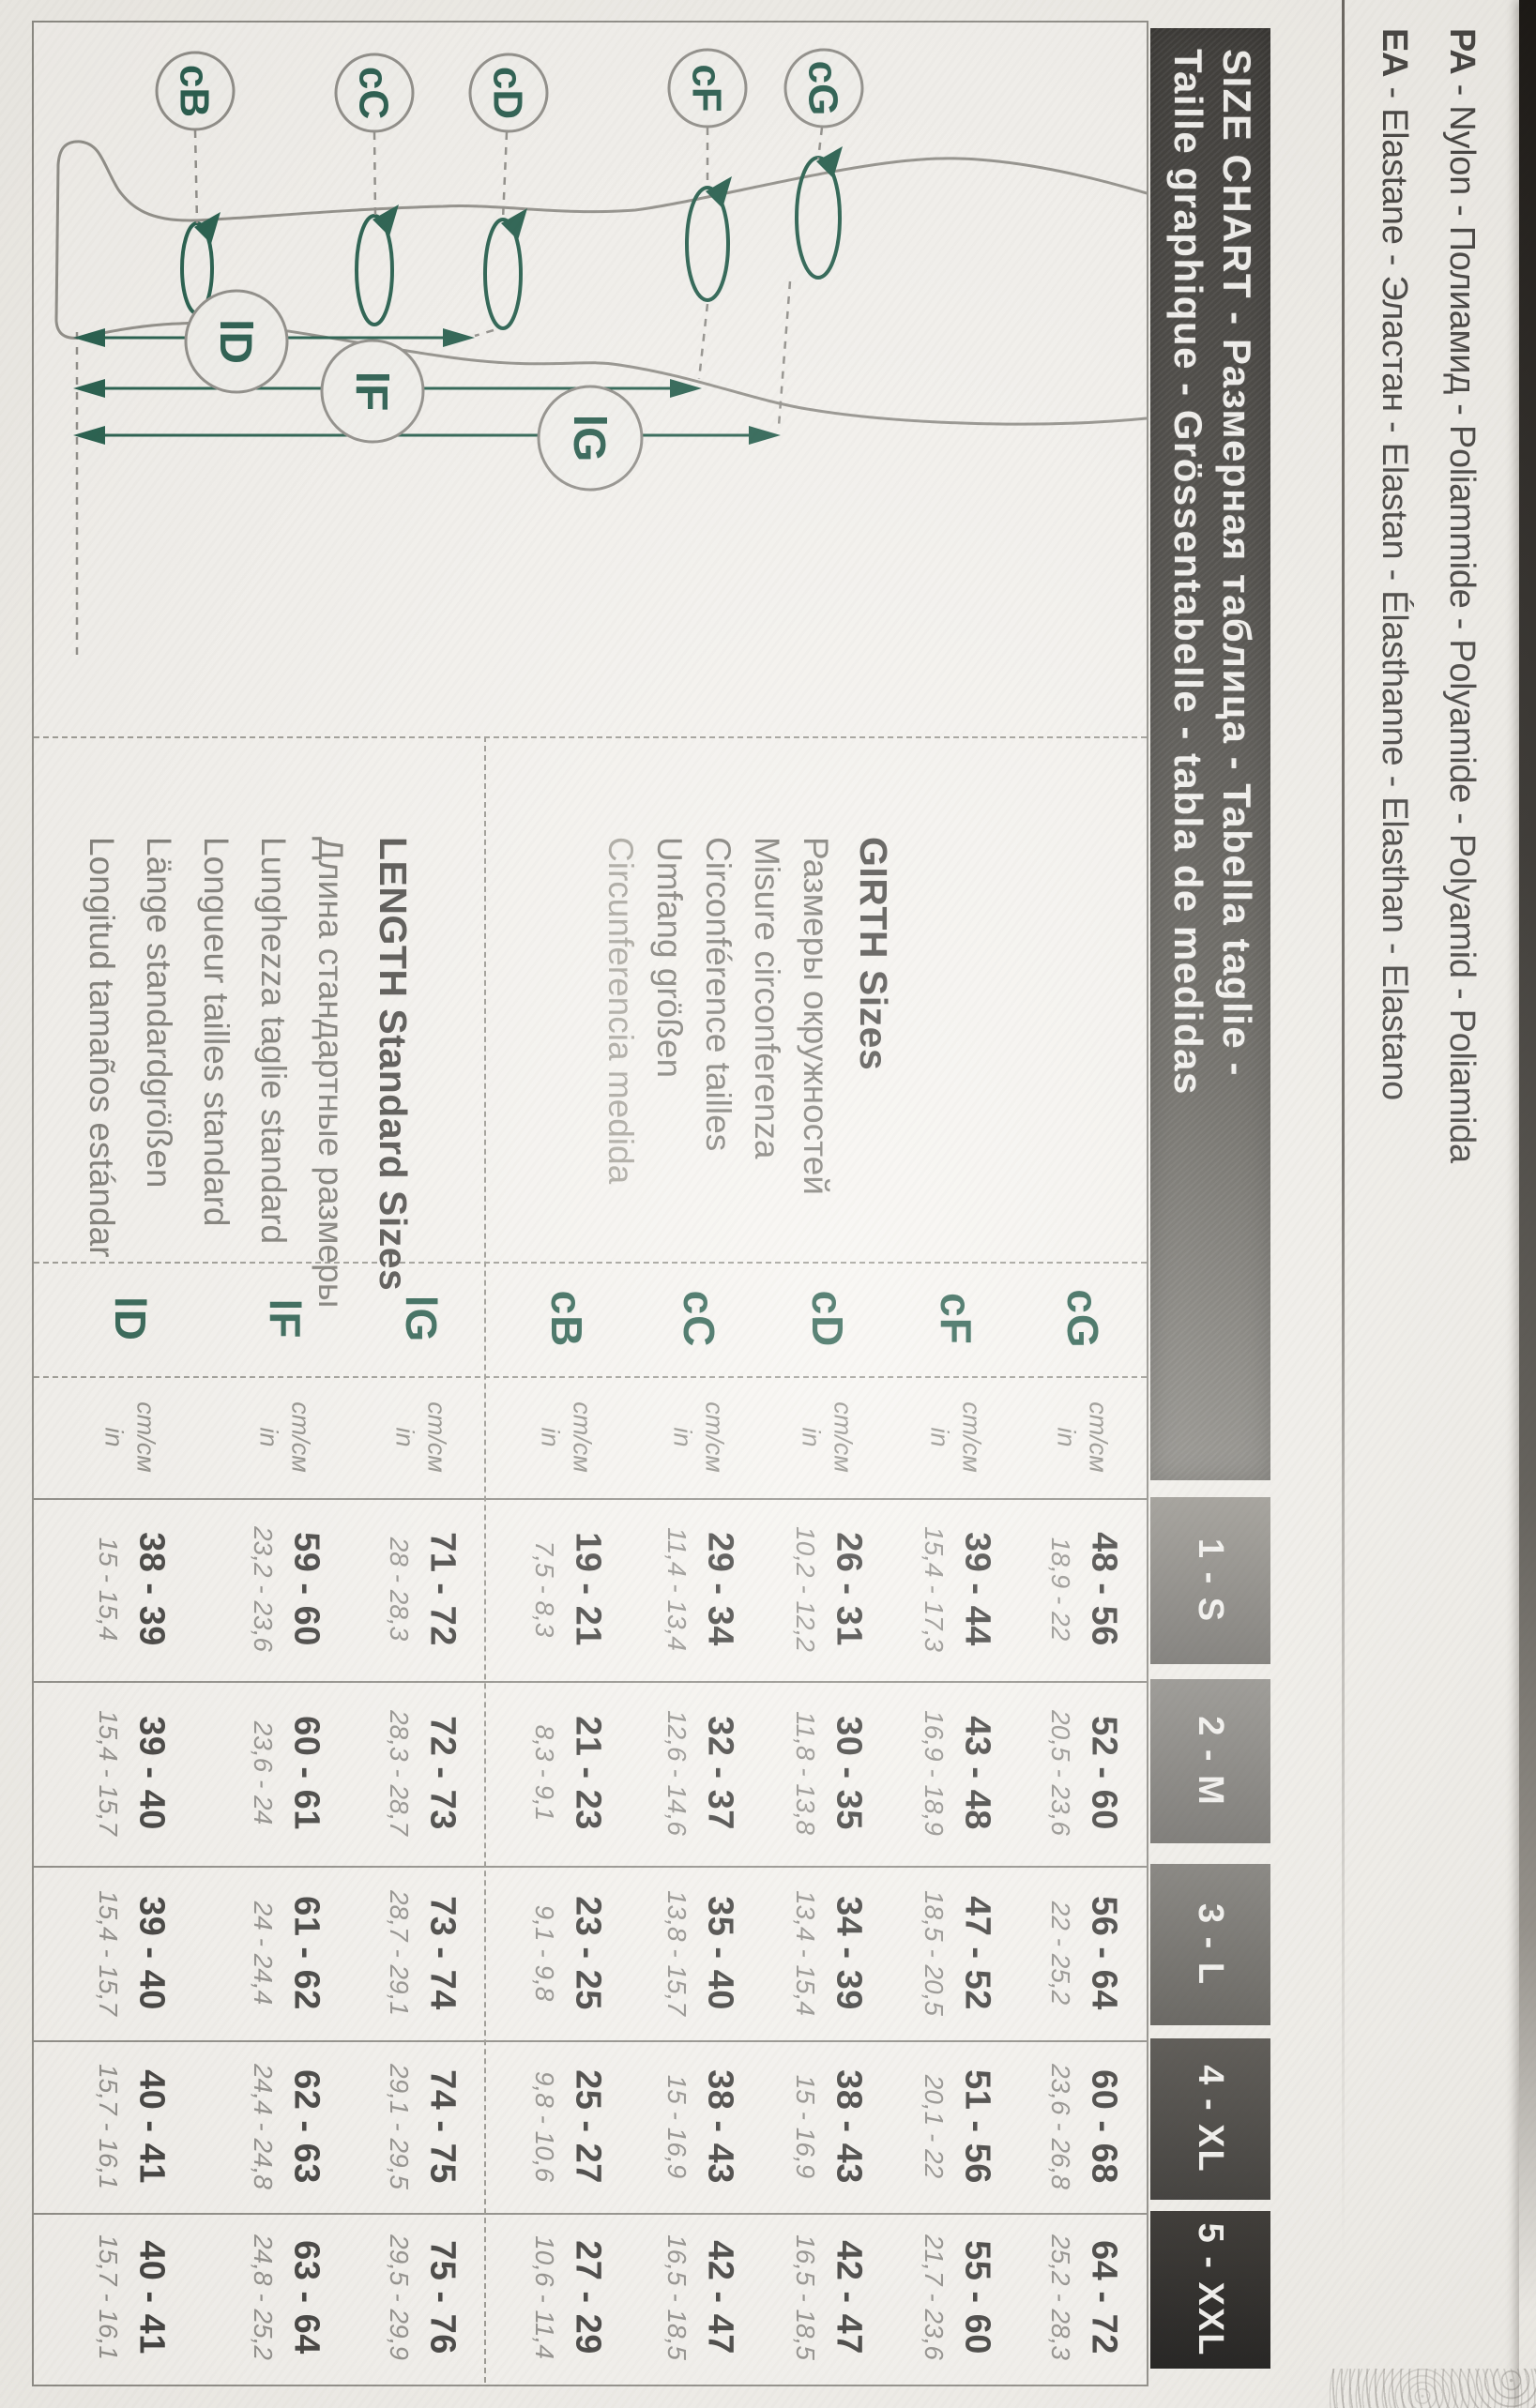 The height and width of the screenshot is (2408, 1536). I want to click on value-in-cB-col2: 8,3 - 9,1, so click(544, 1773).